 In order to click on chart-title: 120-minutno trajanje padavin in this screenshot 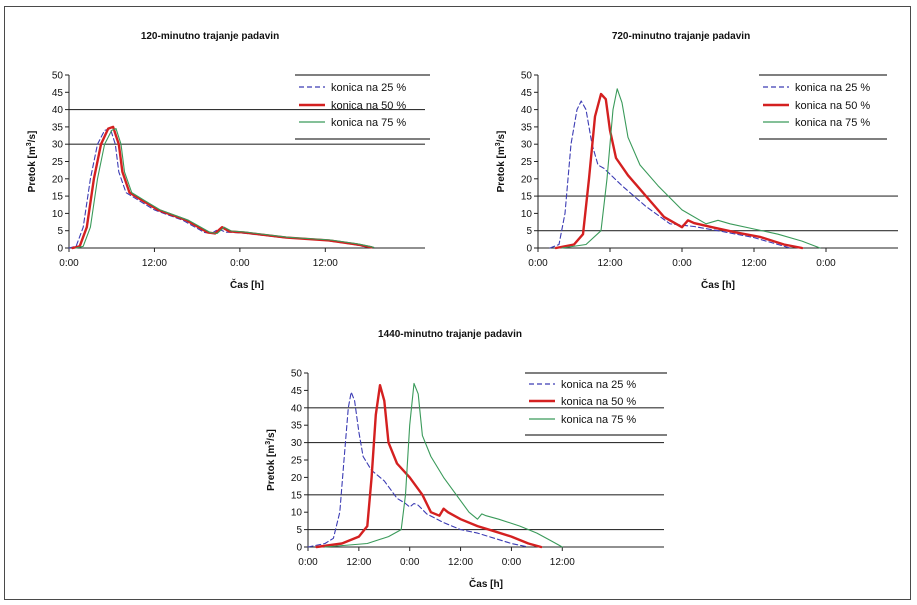, I will do `click(210, 36)`.